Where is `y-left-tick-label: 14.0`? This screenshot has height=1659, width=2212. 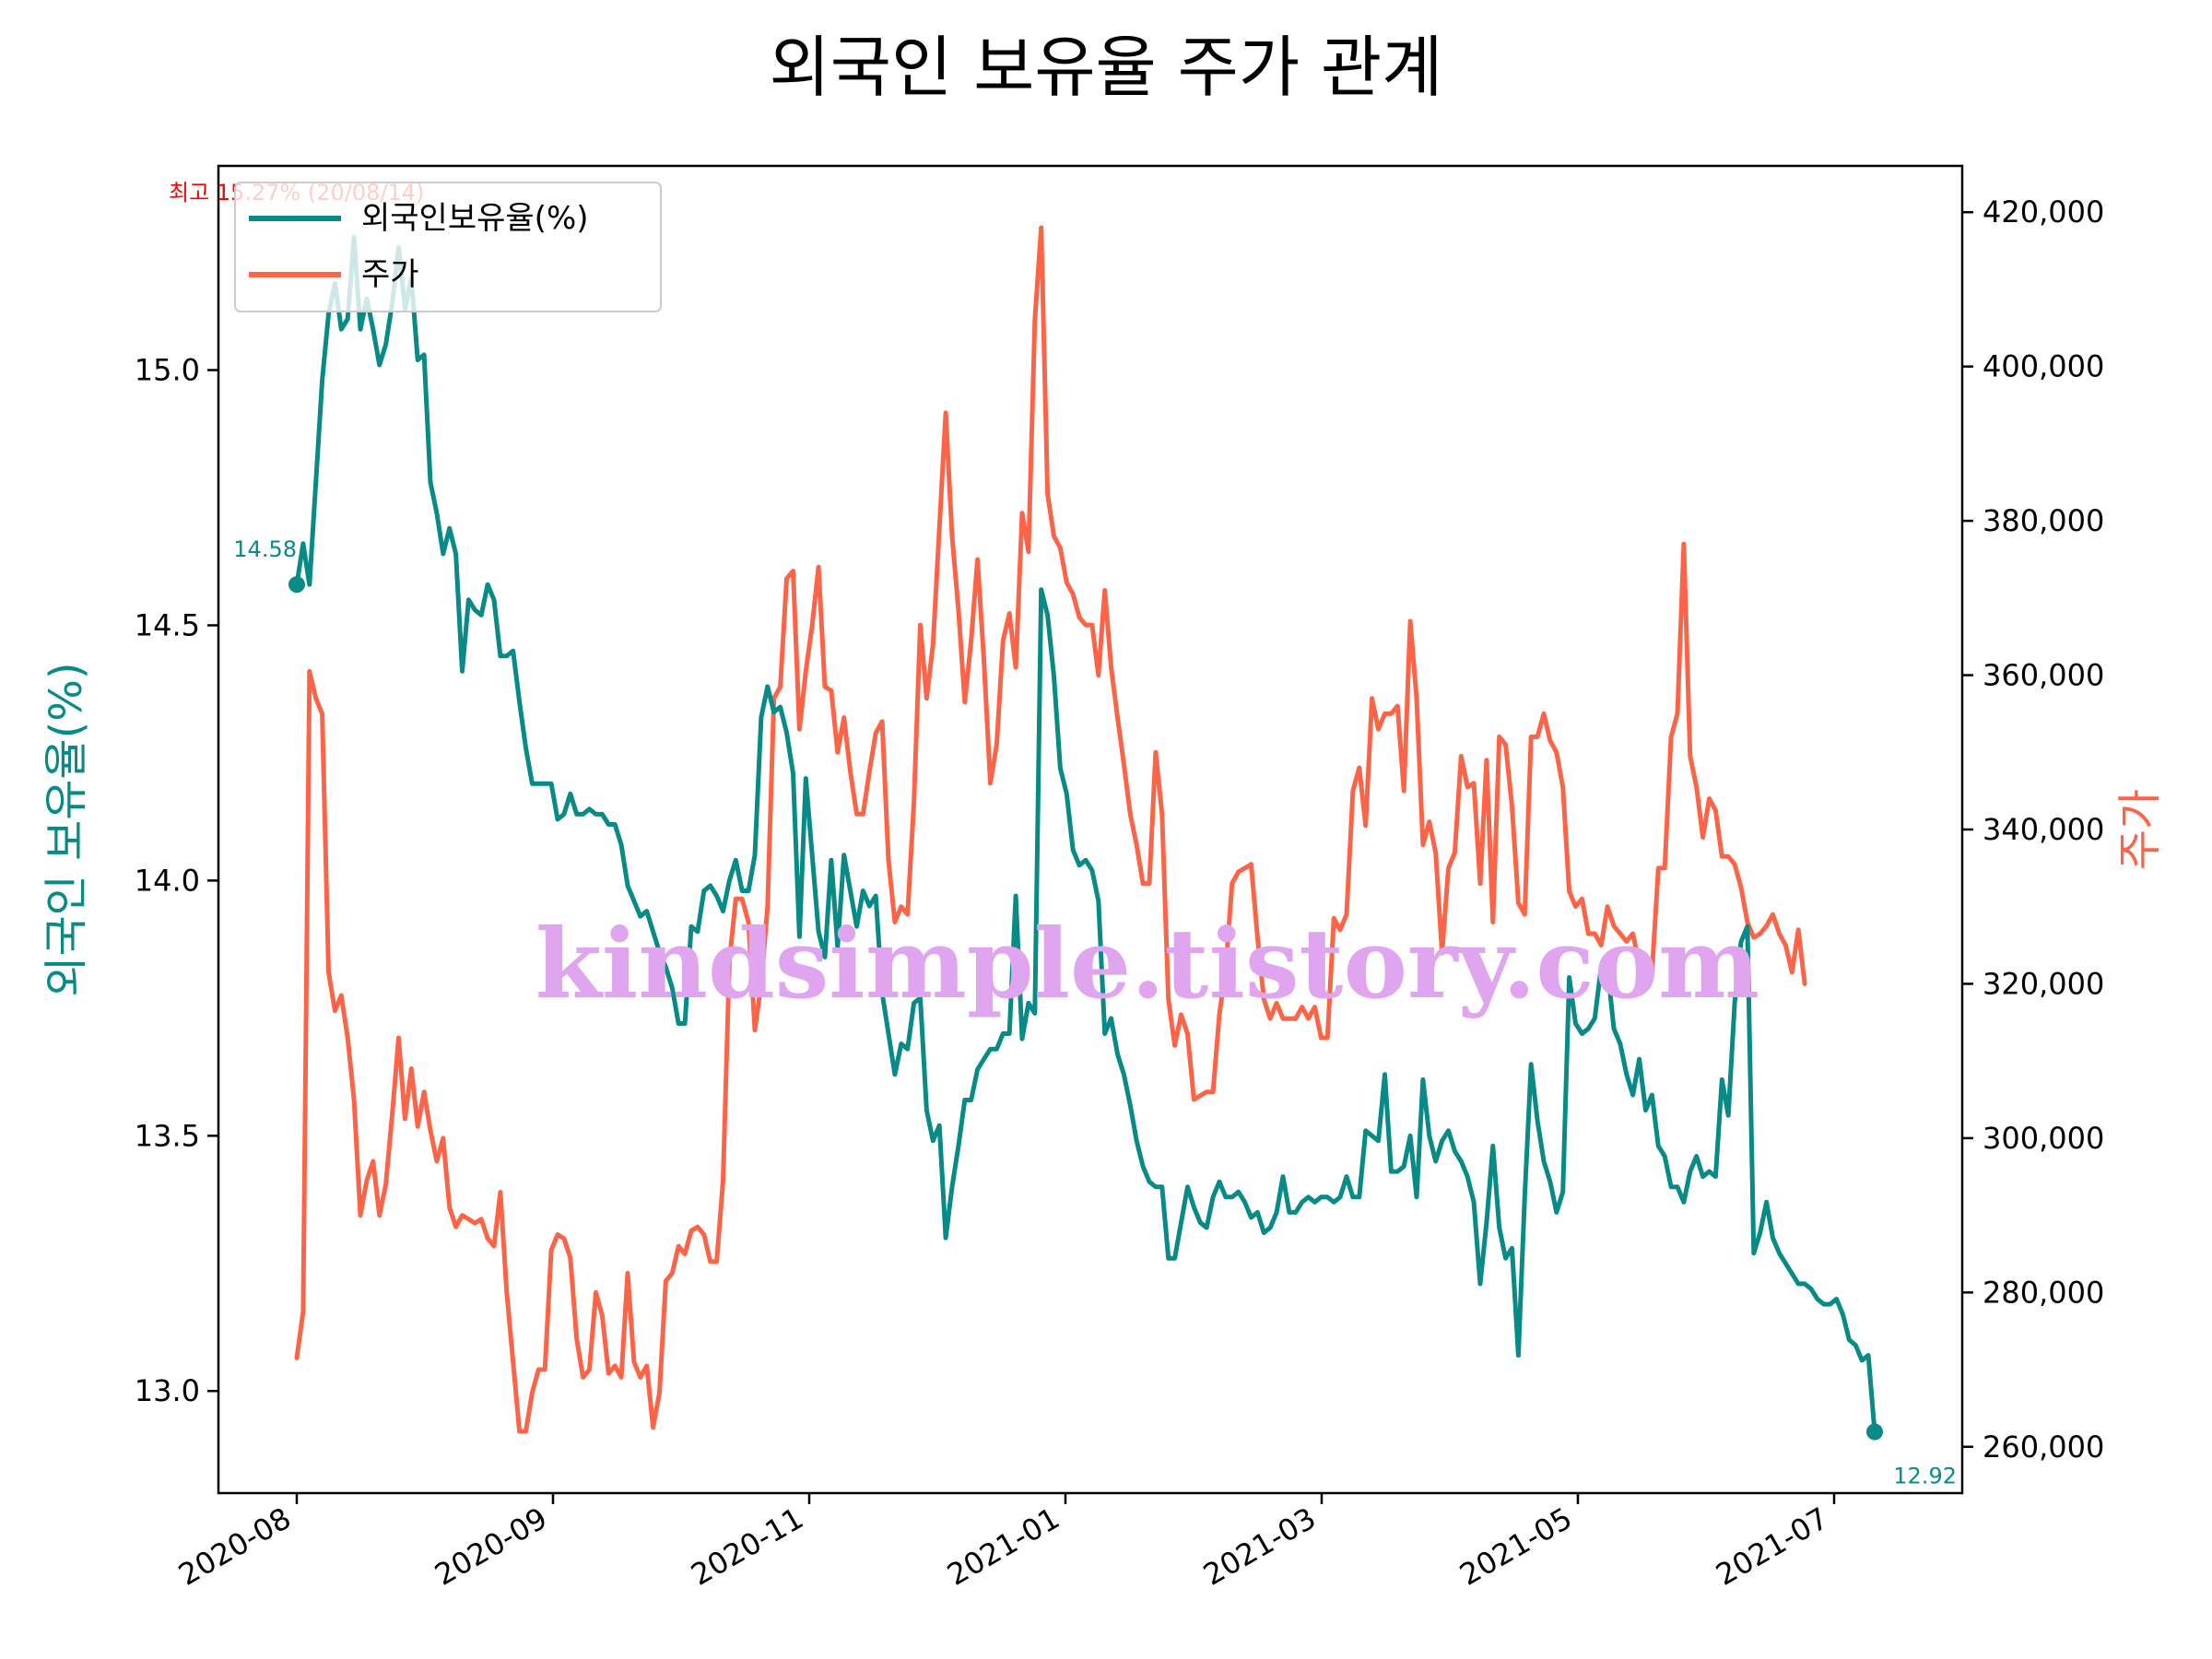 y-left-tick-label: 14.0 is located at coordinates (167, 880).